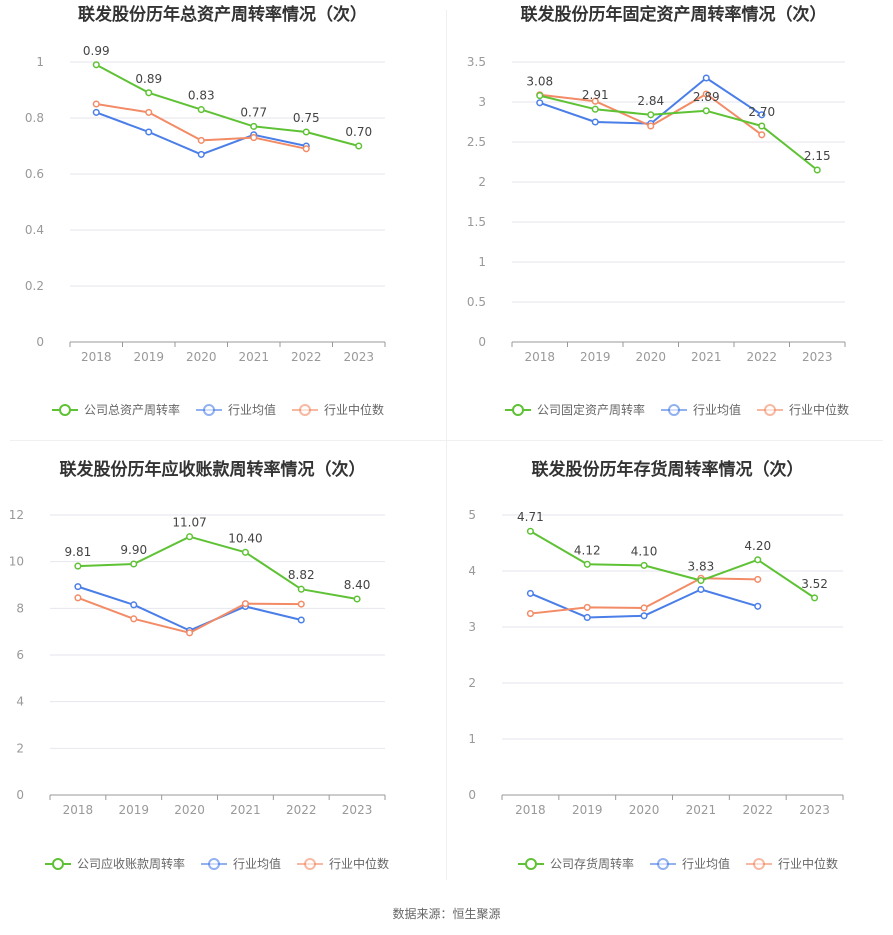  Describe the element at coordinates (674, 14) in the screenshot. I see `chart-title: 联发股份历年固定资产周转率情况（次）` at that location.